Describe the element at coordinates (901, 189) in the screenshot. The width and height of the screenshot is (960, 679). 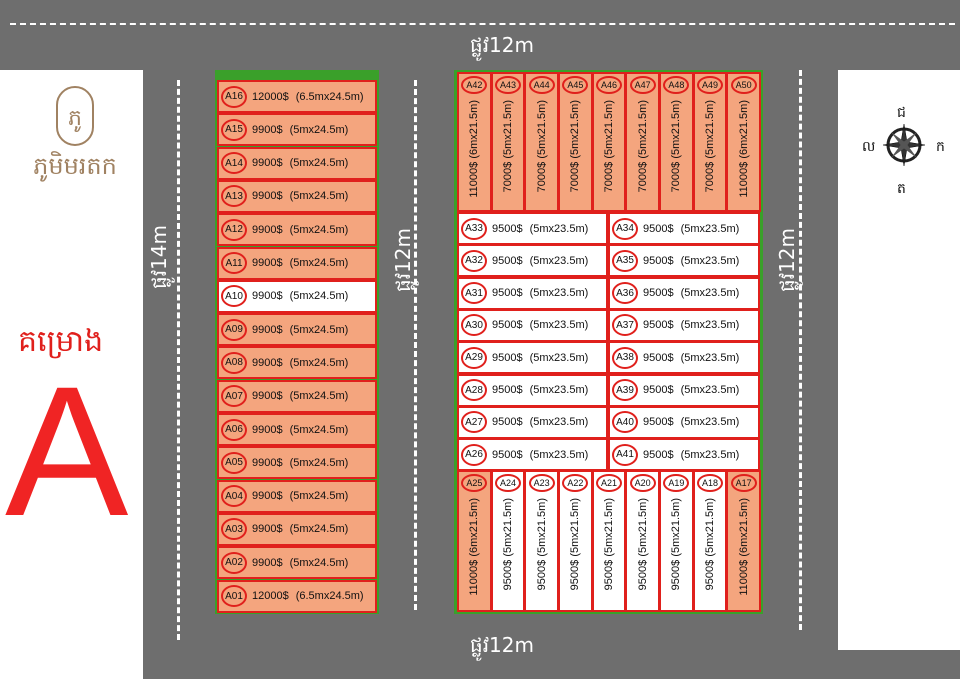
I see `compass-south: ត` at that location.